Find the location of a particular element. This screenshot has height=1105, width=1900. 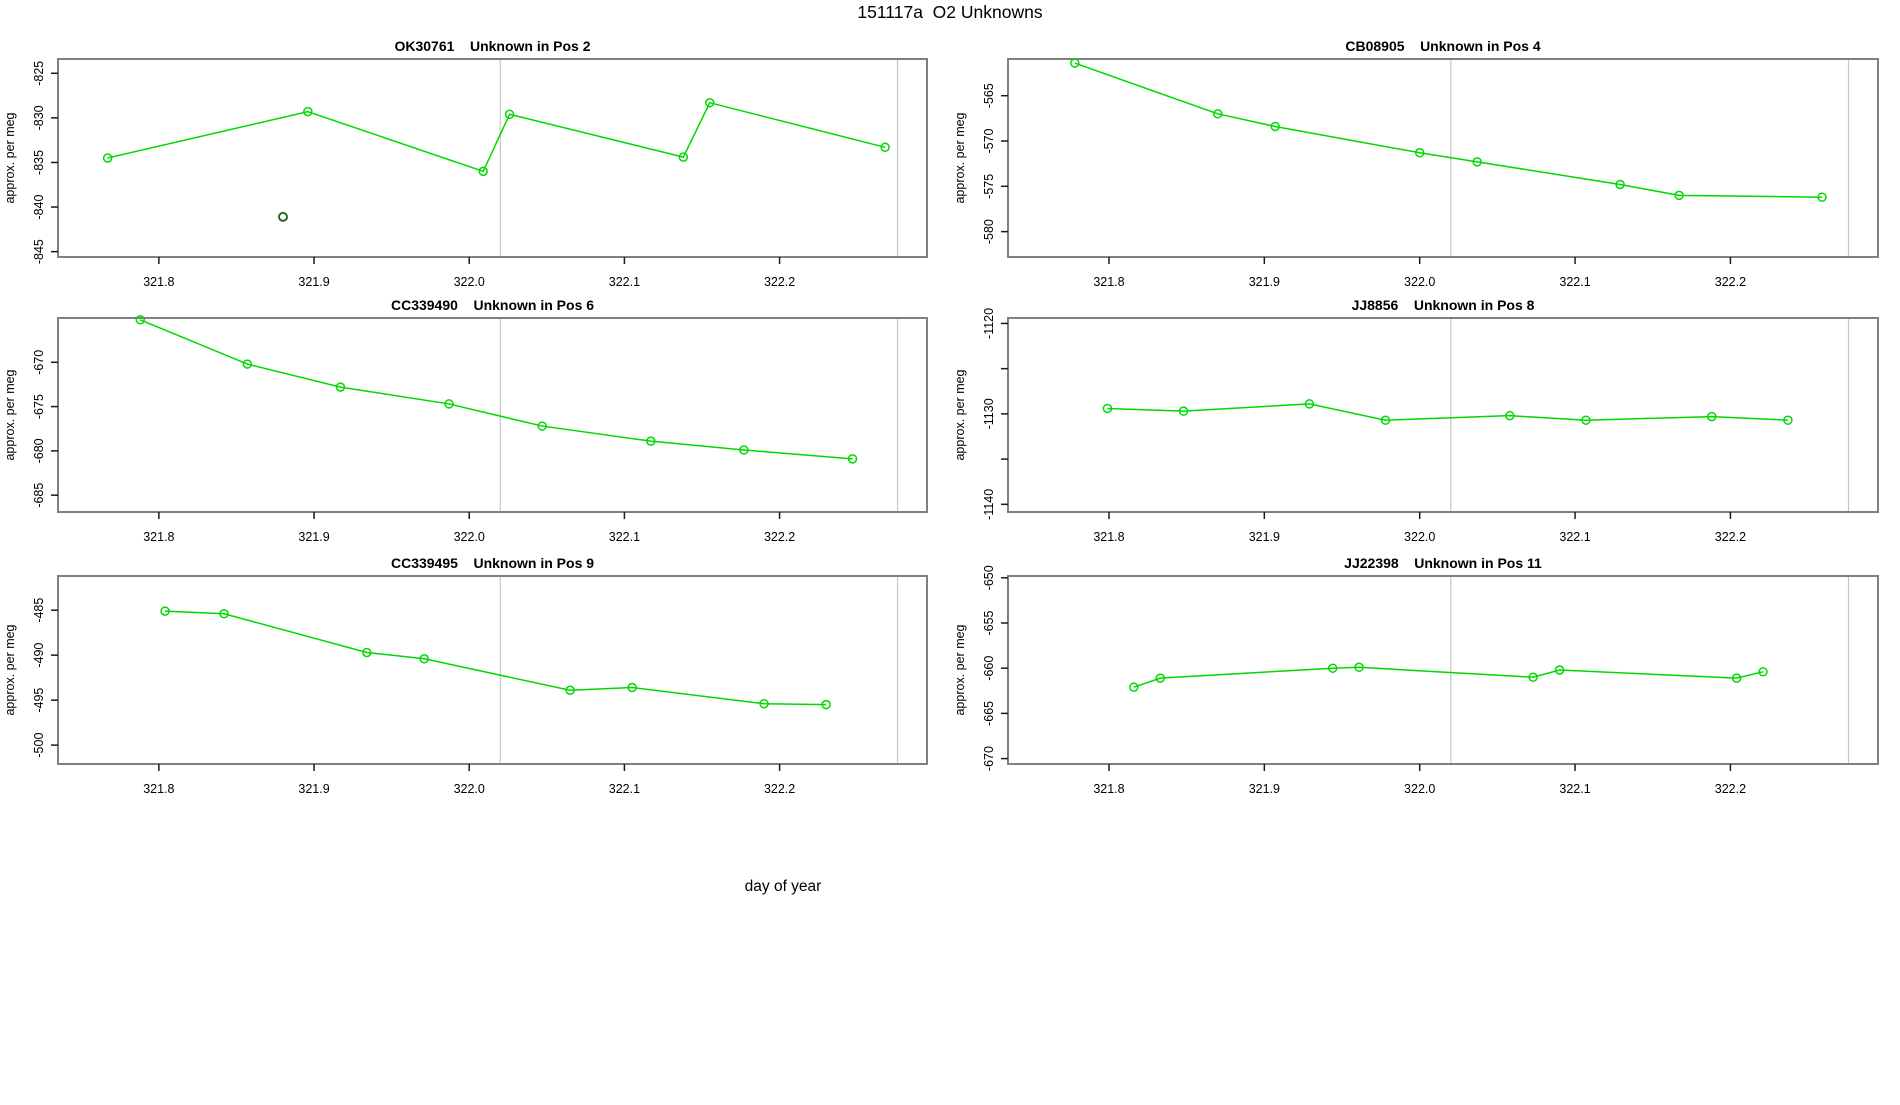

y-tick-label: -570 is located at coordinates (989, 140).